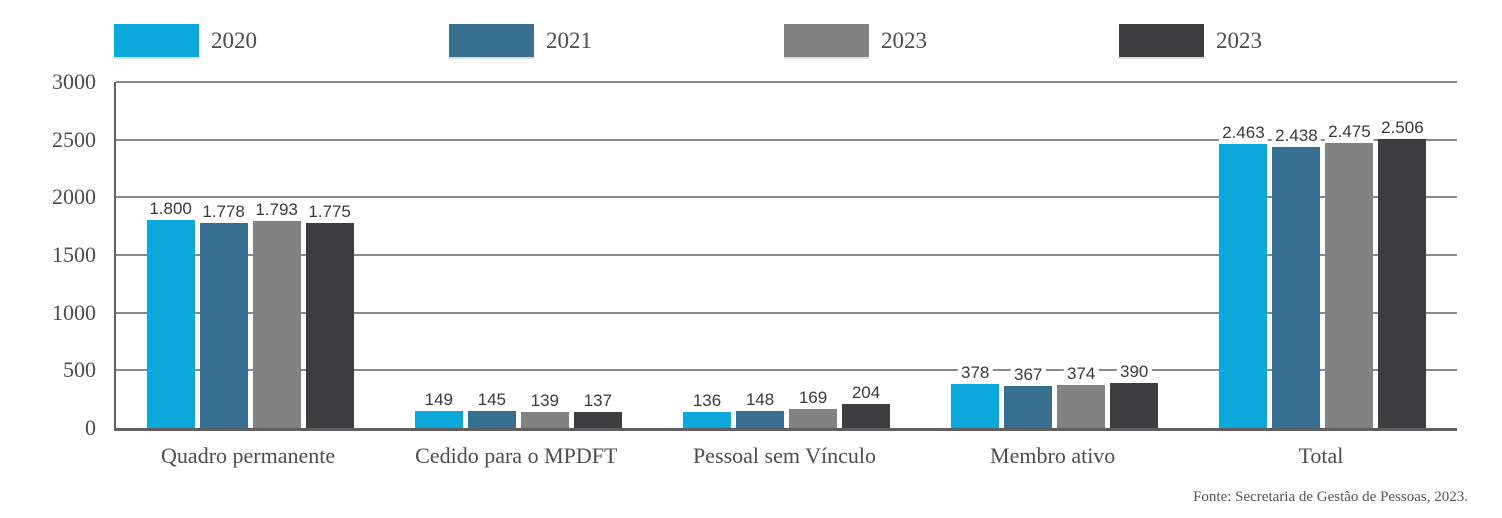 This screenshot has width=1502, height=518. What do you see at coordinates (223, 325) in the screenshot?
I see `bar-Quadro permanente-2021-1` at bounding box center [223, 325].